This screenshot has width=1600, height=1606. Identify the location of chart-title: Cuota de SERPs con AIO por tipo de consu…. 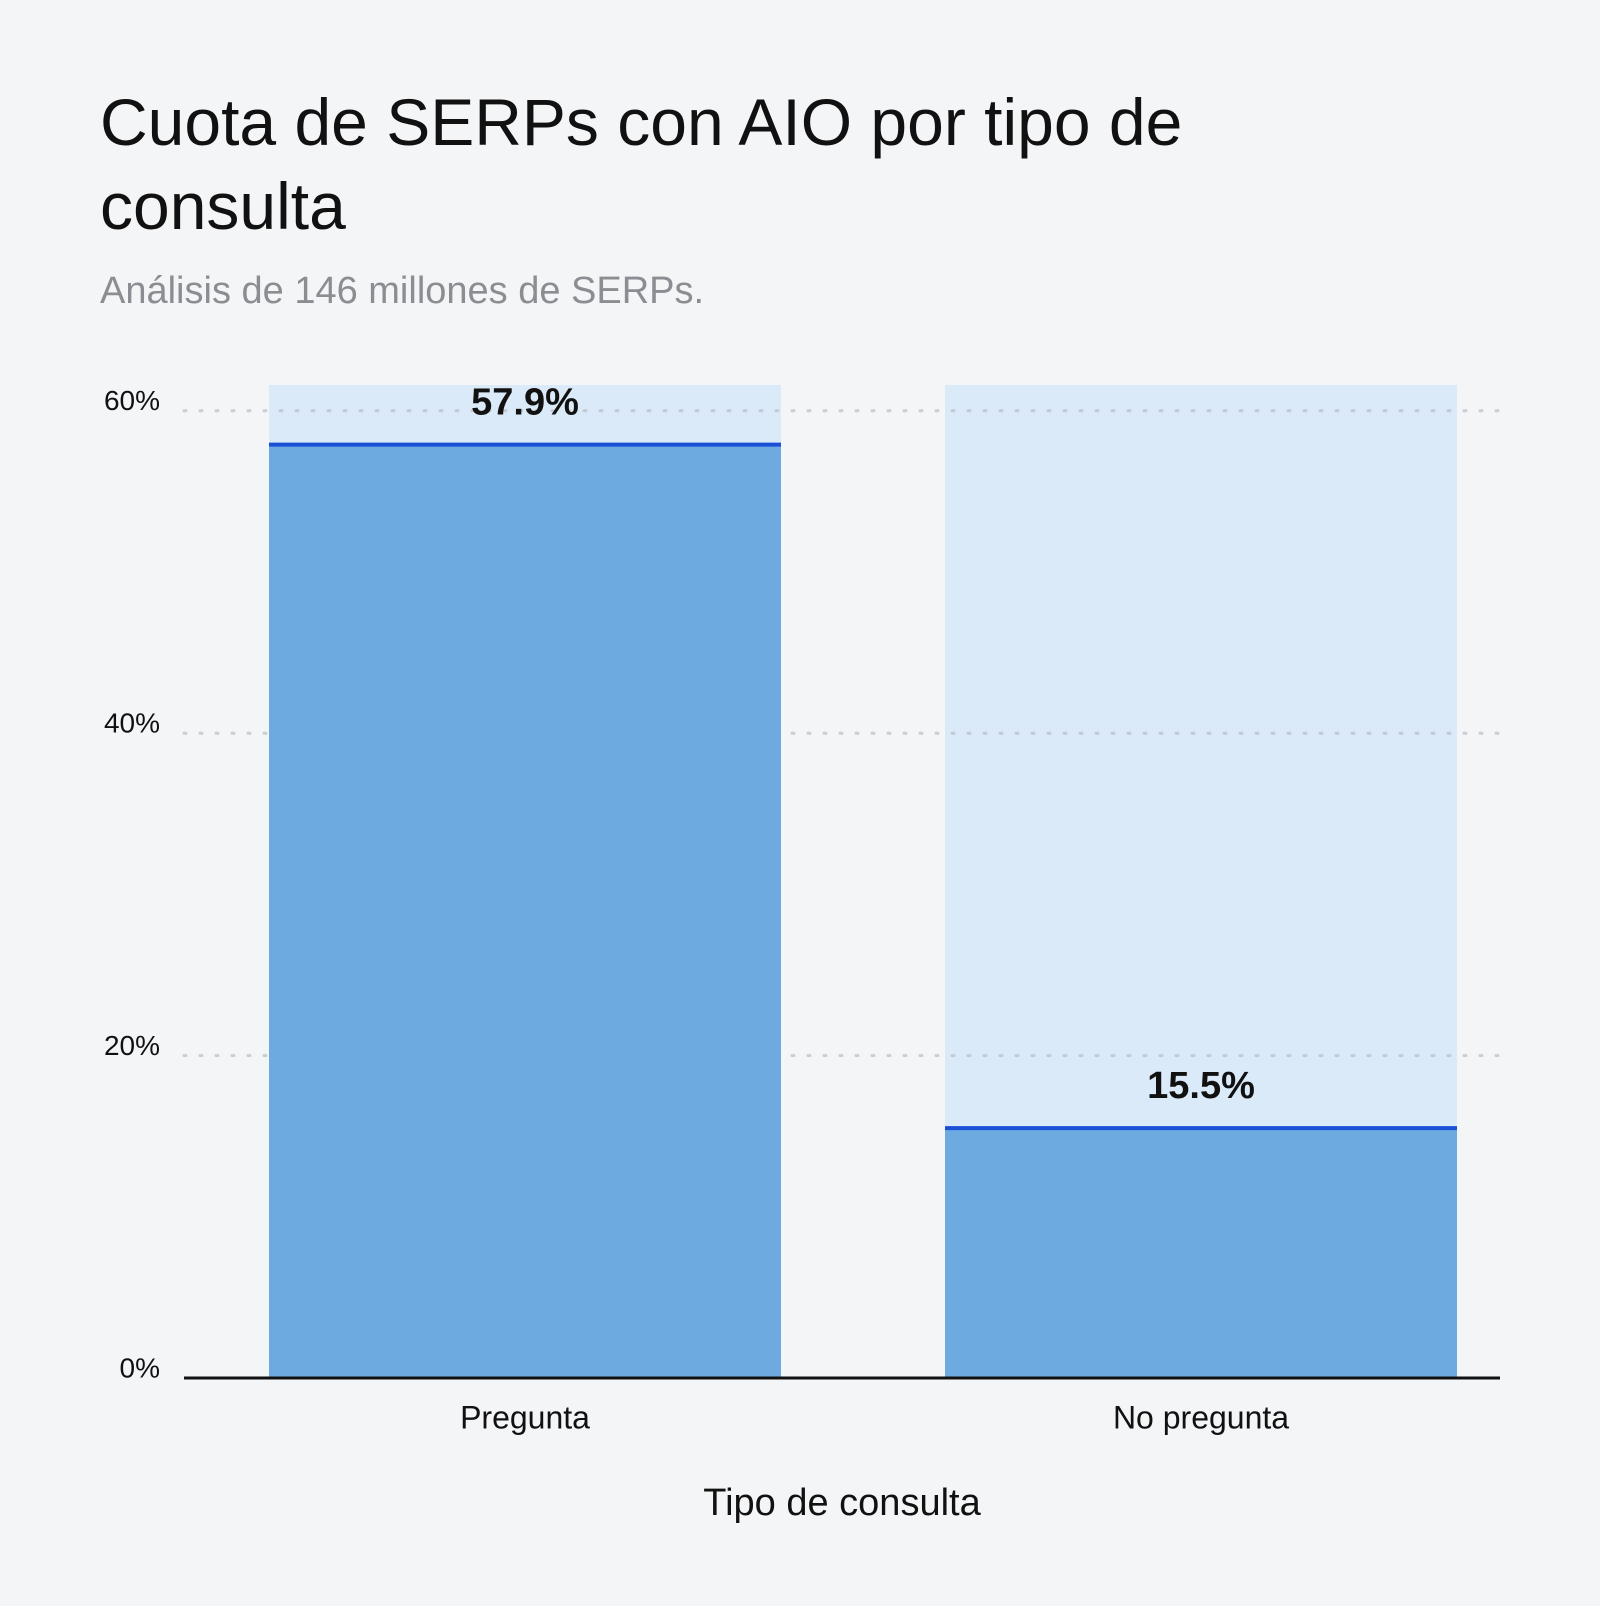
(641, 164).